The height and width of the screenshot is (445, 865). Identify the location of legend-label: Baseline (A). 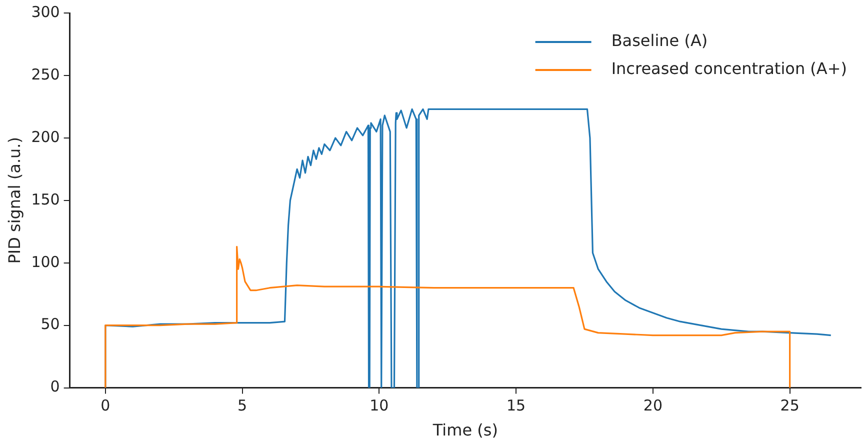
(659, 40).